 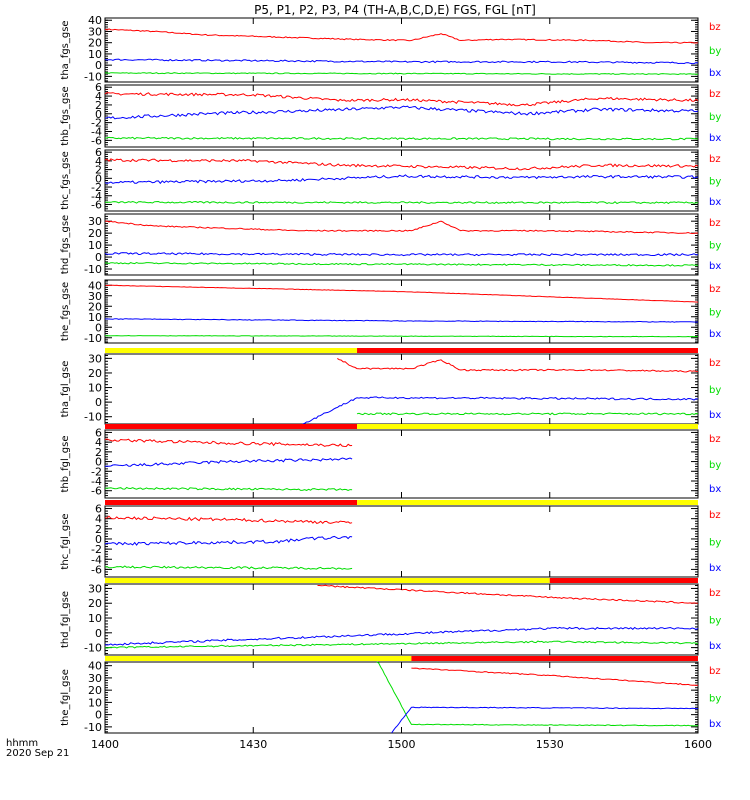 What do you see at coordinates (550, 744) in the screenshot?
I see `x-tick-label: 1530` at bounding box center [550, 744].